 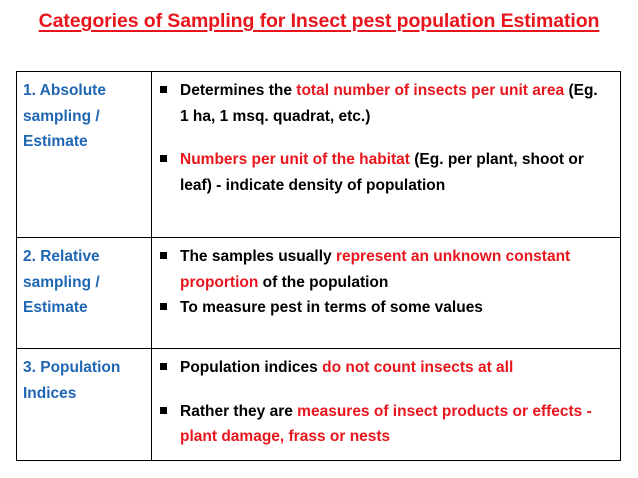 I want to click on highlight-text: Numbers per unit of the habitat, so click(x=295, y=159).